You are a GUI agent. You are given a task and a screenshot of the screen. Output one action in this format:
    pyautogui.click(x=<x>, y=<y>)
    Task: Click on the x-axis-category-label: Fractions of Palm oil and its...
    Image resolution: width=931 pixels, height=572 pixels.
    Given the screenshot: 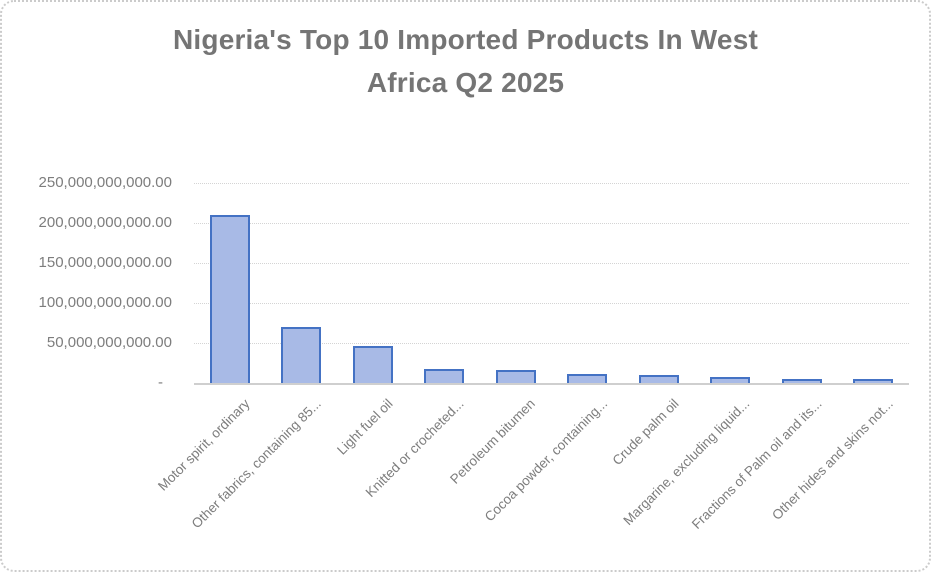 What is the action you would take?
    pyautogui.click(x=756, y=464)
    